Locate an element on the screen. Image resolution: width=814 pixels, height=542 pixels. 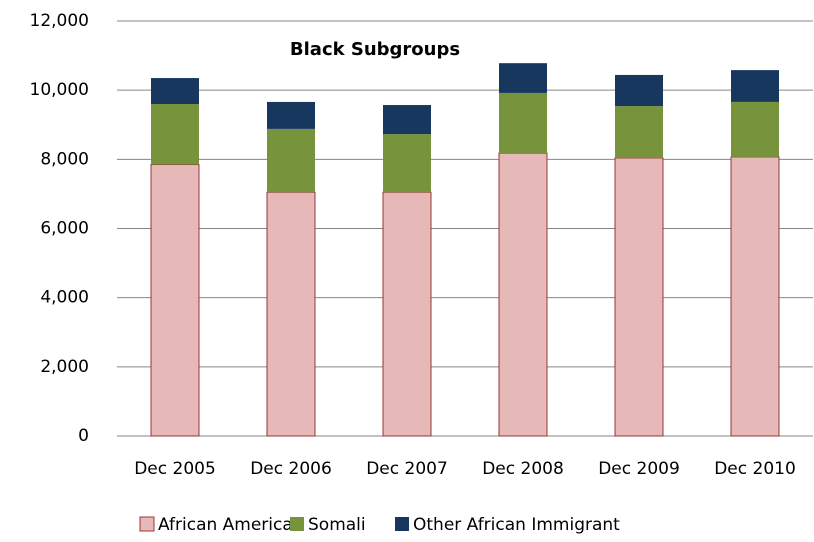
y-tick-label: 4,000 is located at coordinates (64, 298).